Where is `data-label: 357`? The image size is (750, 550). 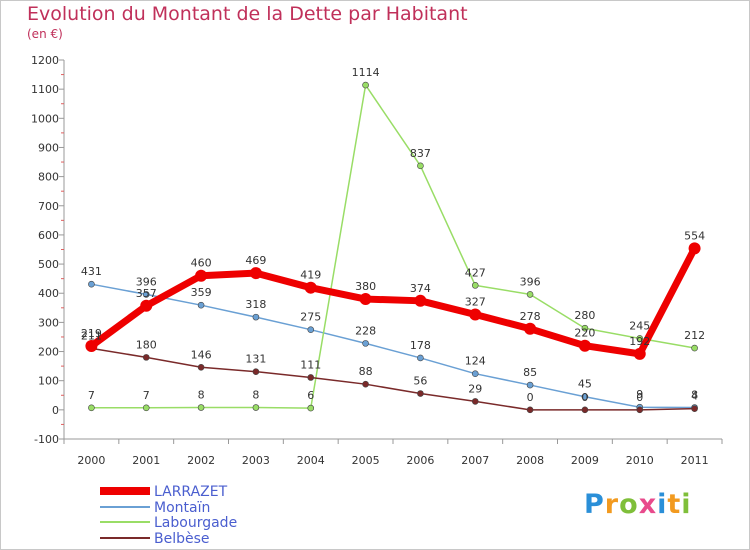
data-label: 357 is located at coordinates (146, 293).